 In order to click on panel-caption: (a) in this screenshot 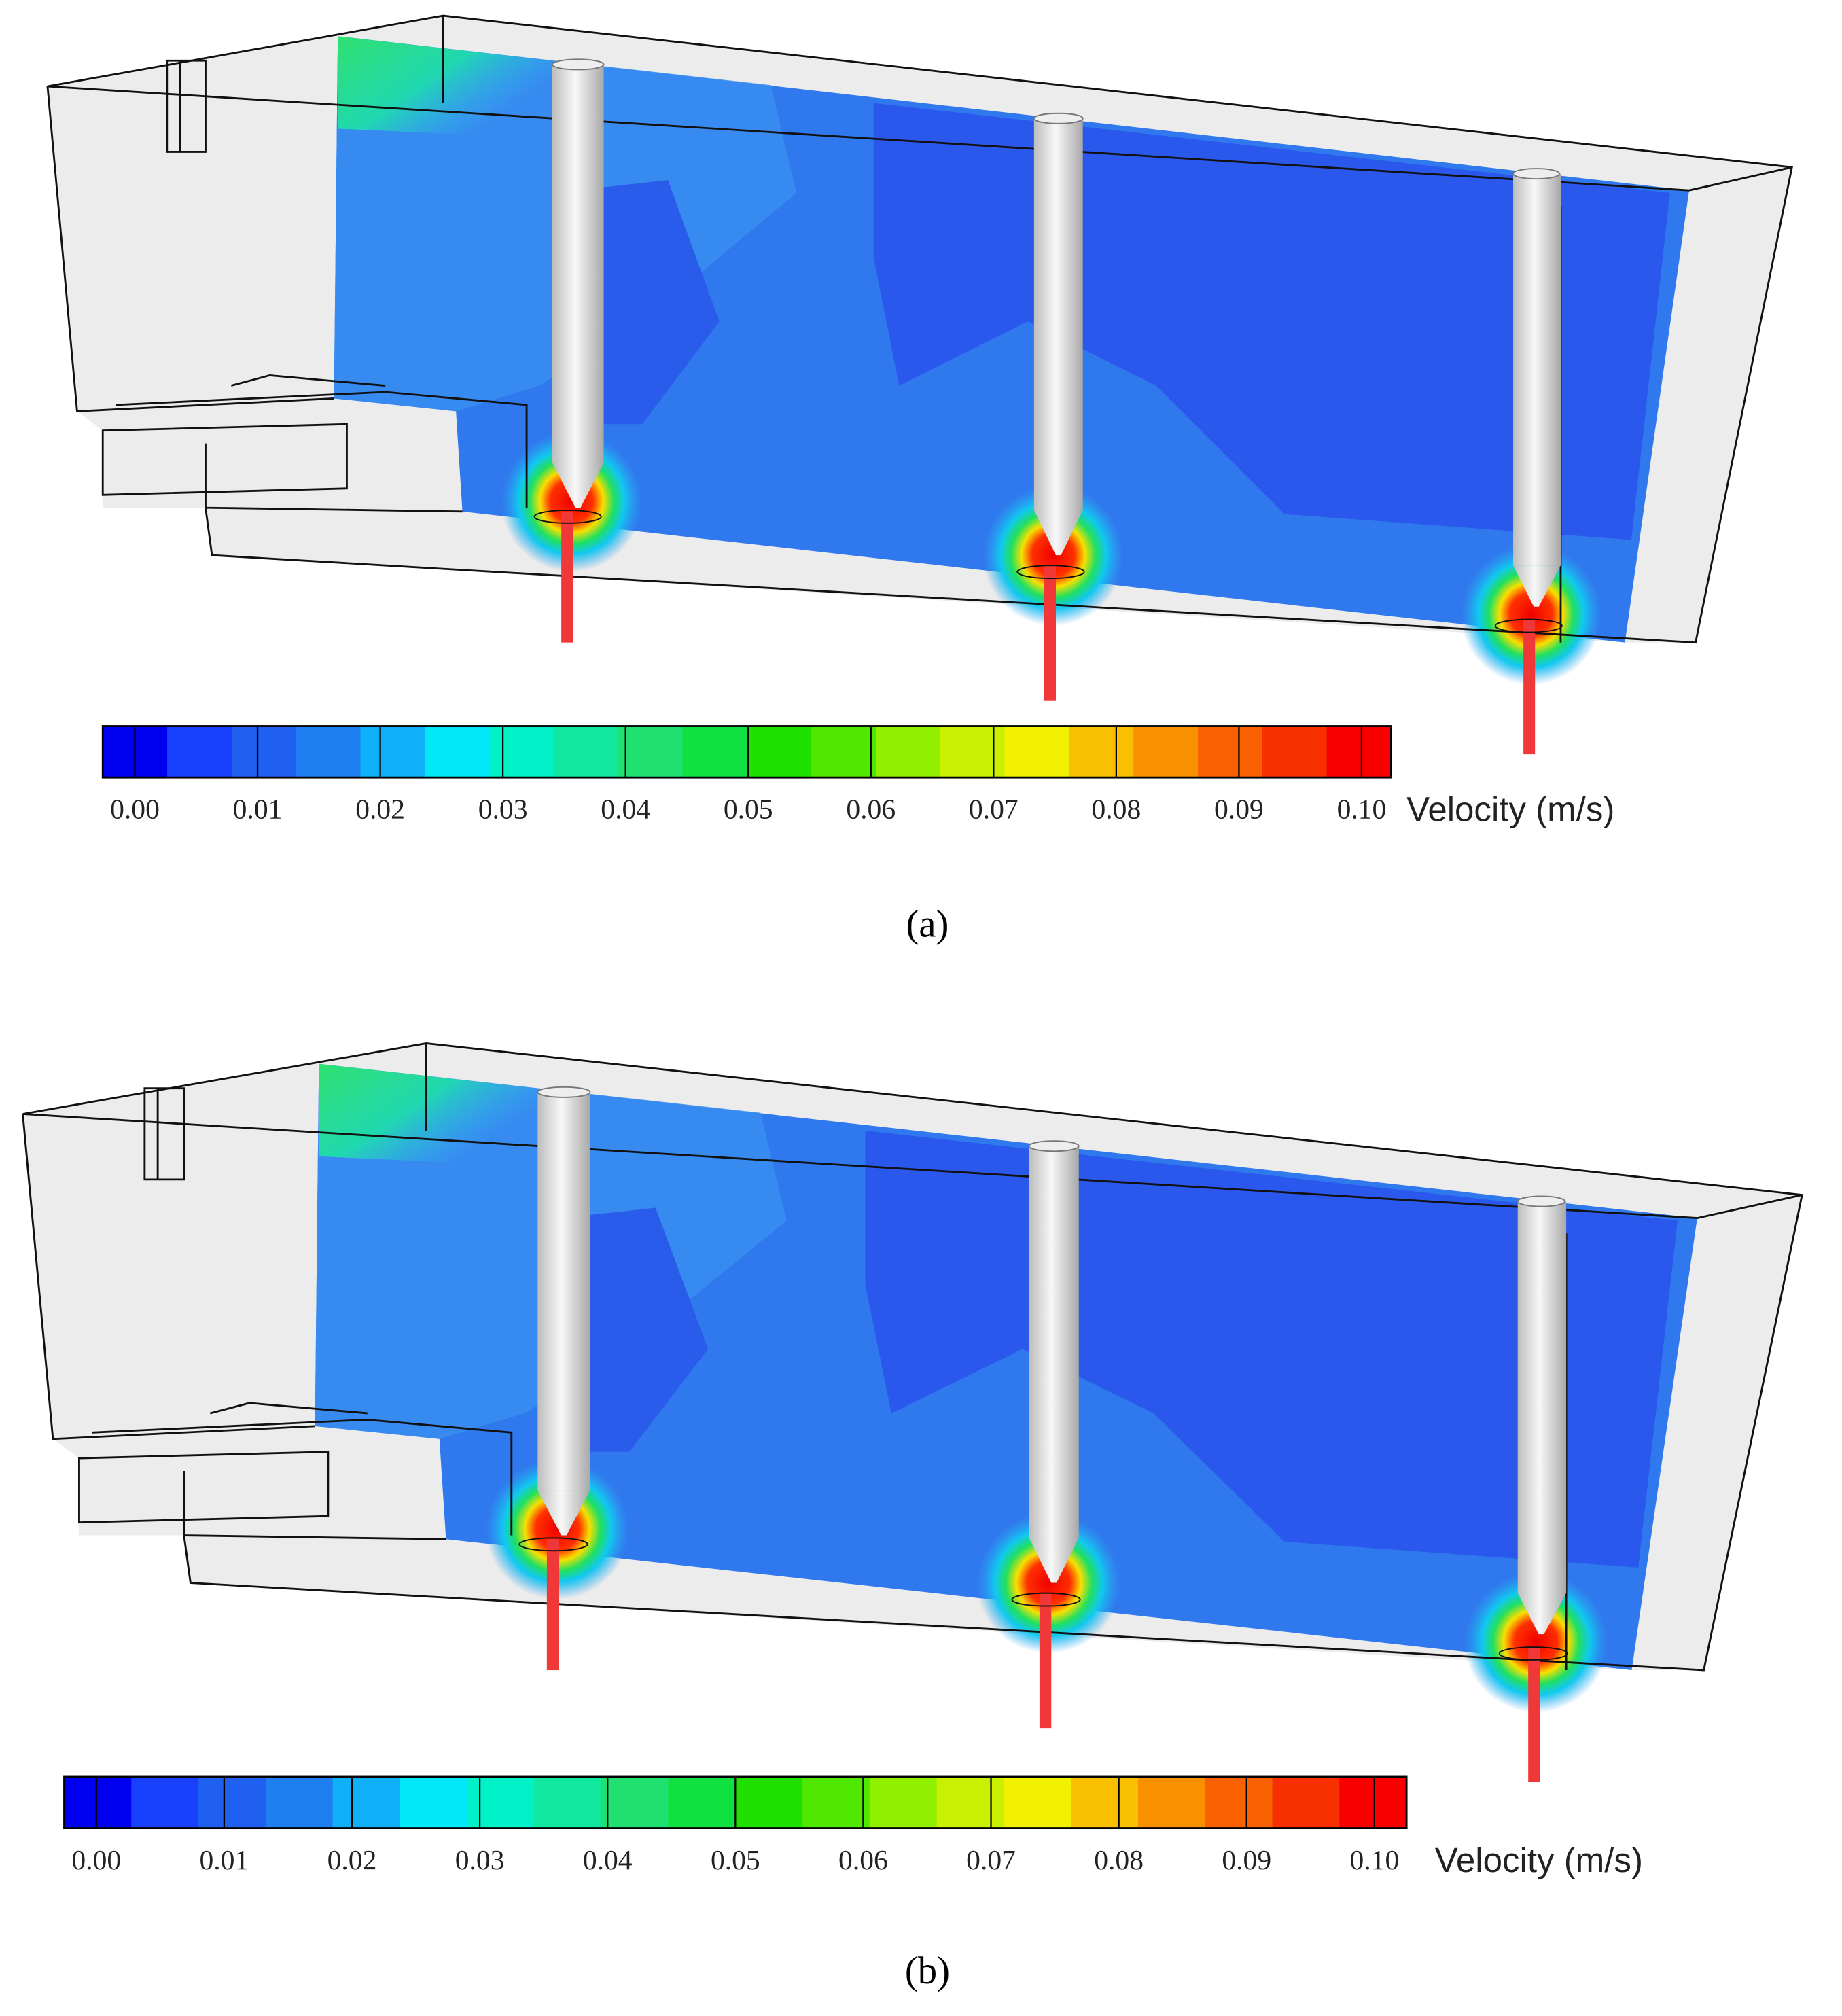, I will do `click(927, 923)`.